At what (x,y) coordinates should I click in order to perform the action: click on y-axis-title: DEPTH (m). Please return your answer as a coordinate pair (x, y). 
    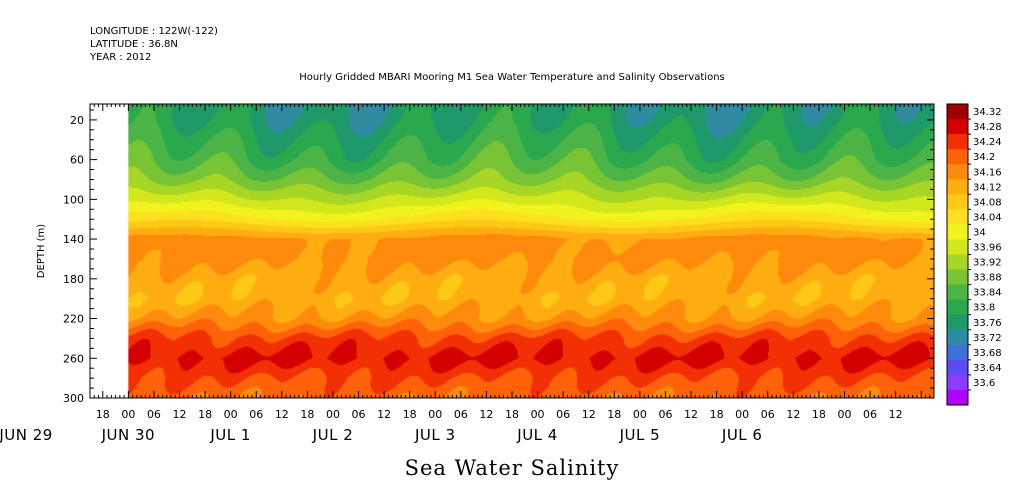
    Looking at the image, I should click on (41, 251).